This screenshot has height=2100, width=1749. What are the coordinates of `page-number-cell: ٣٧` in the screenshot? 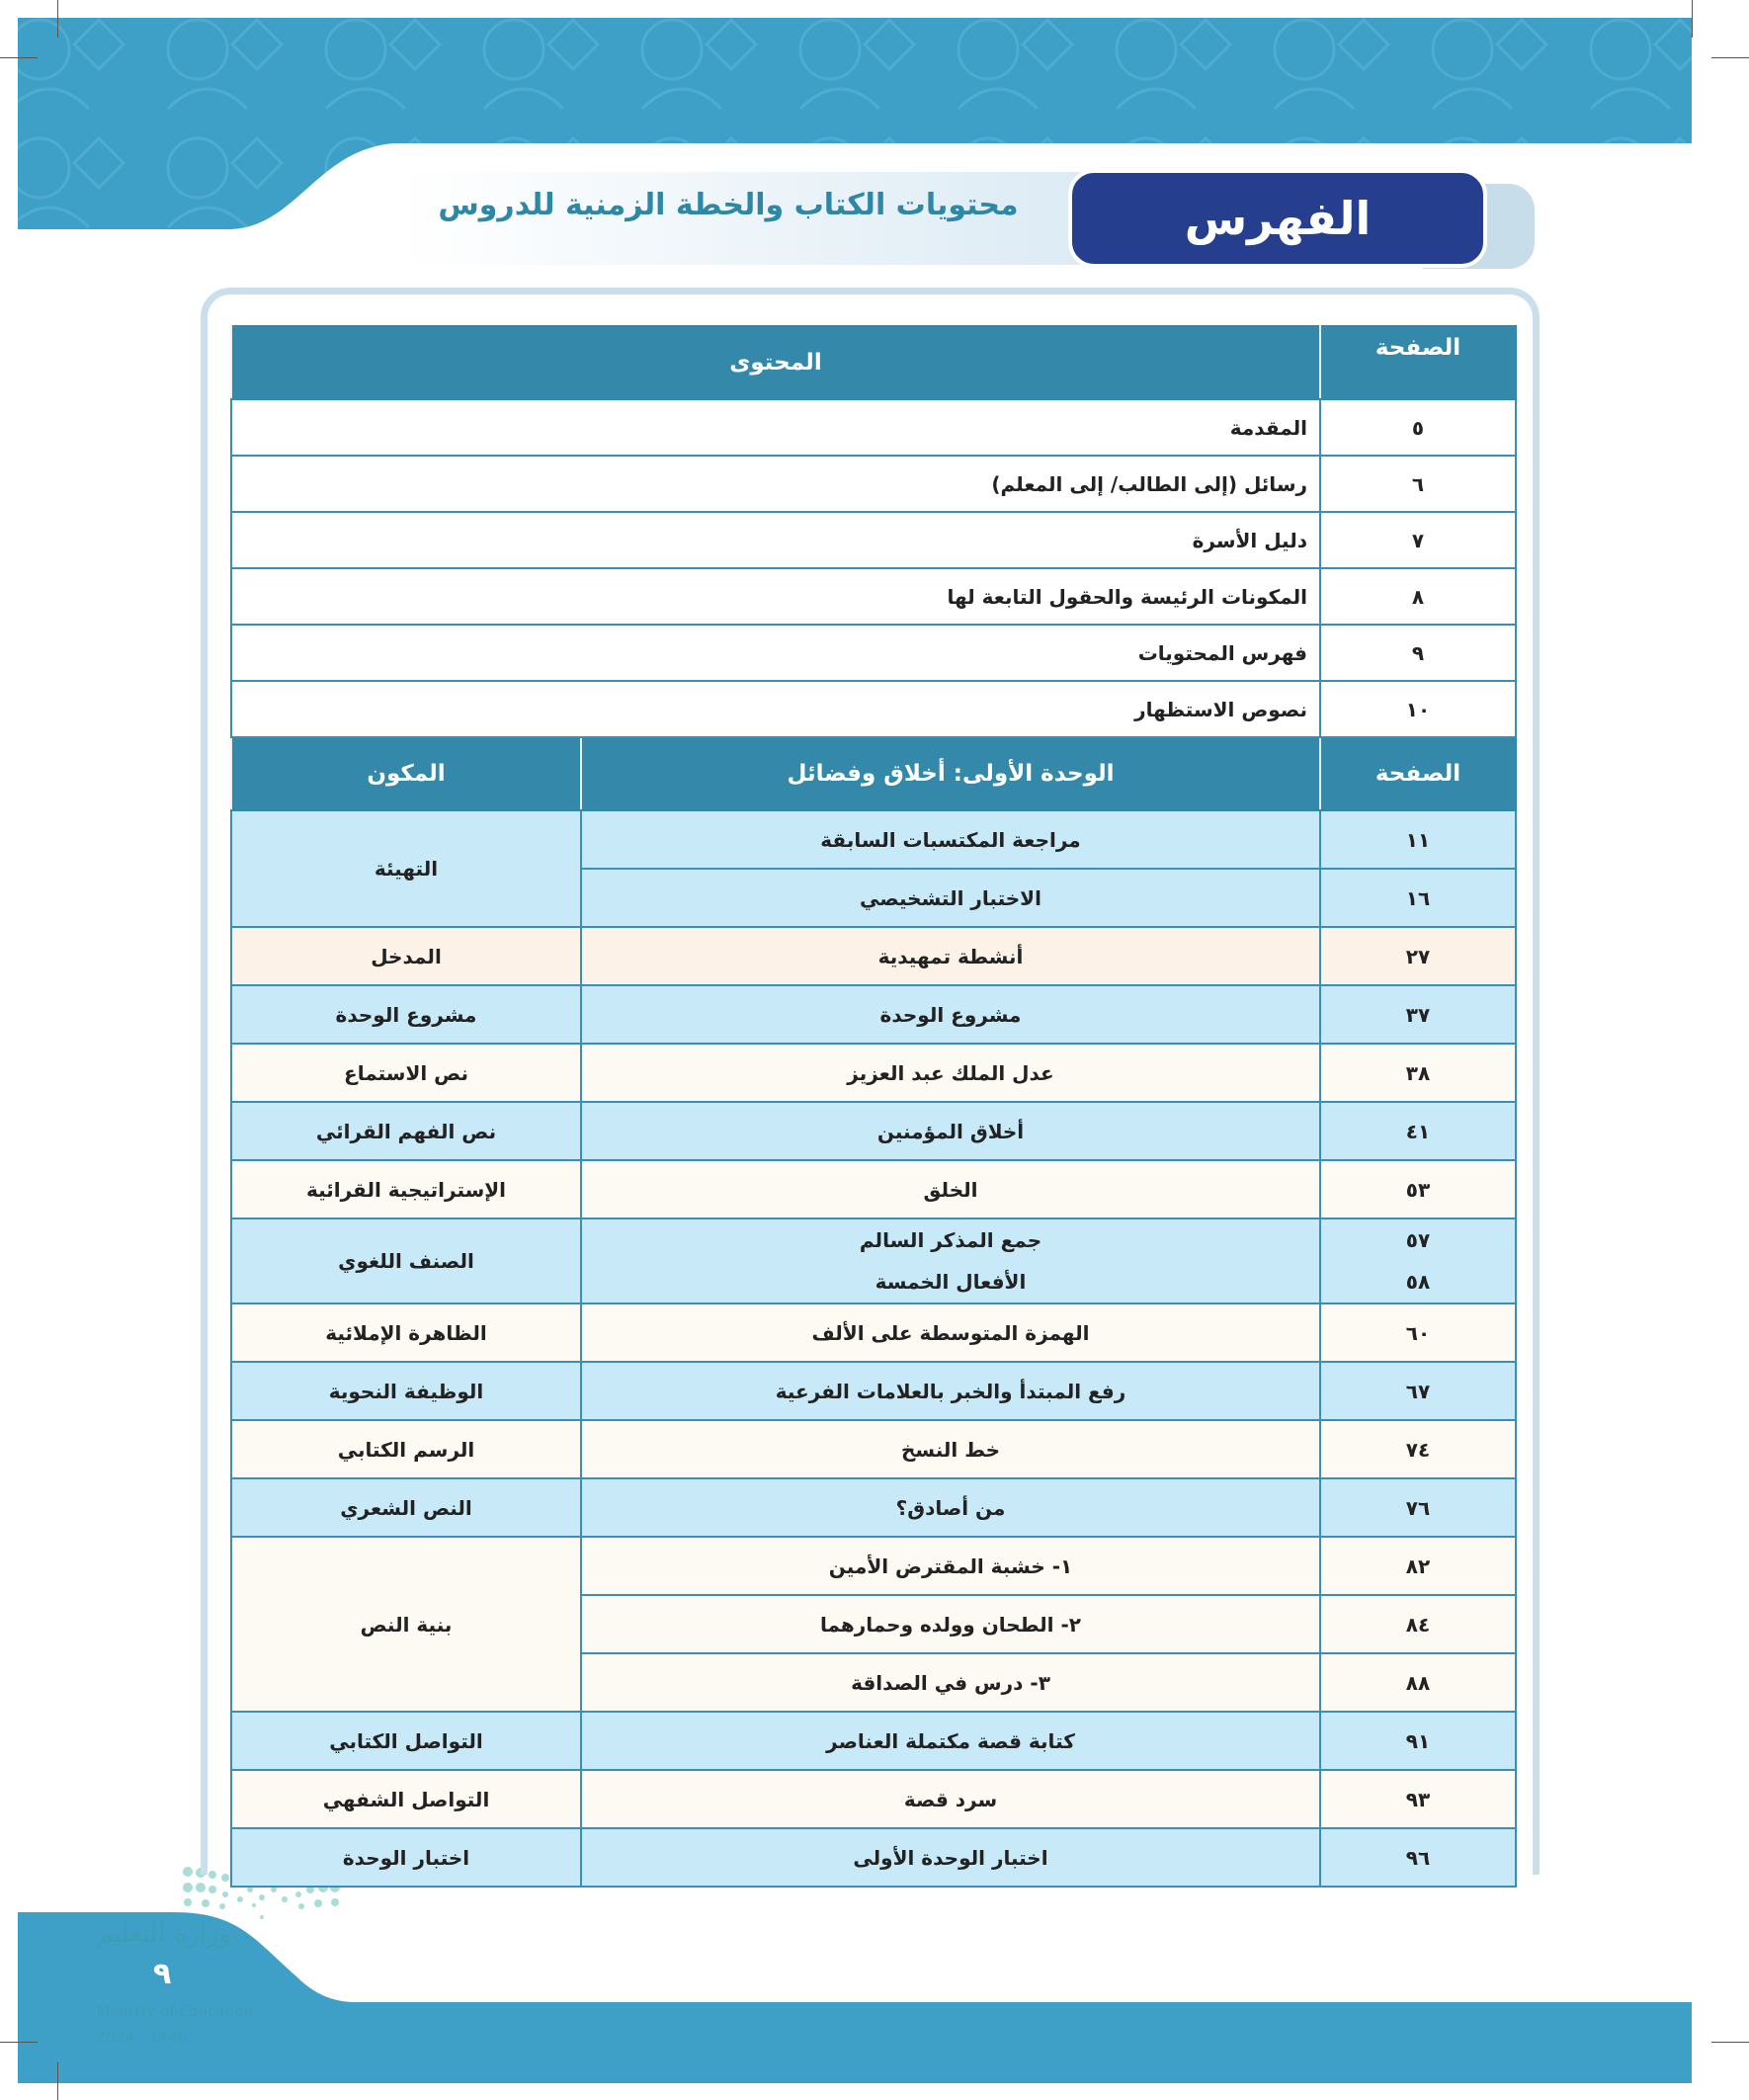 It's located at (1418, 1014).